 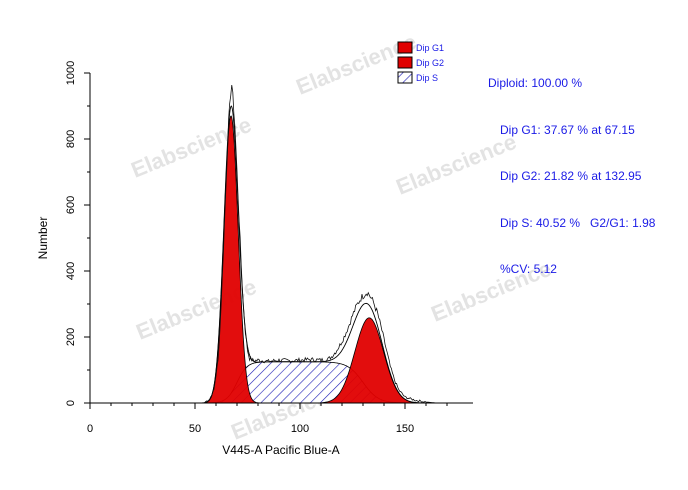 What do you see at coordinates (71, 403) in the screenshot?
I see `y-tick-label: 0` at bounding box center [71, 403].